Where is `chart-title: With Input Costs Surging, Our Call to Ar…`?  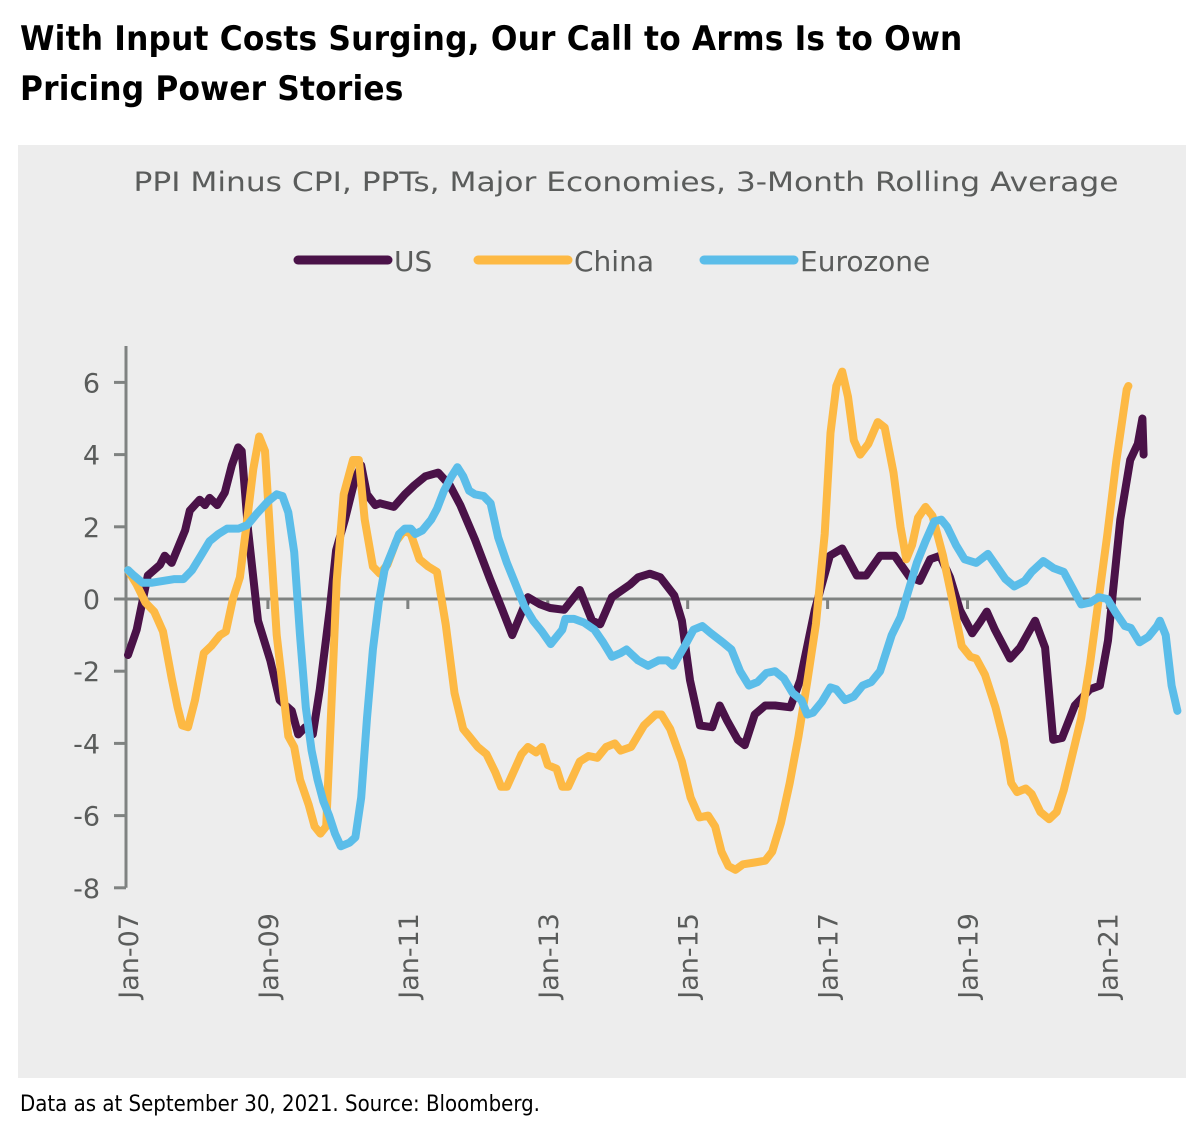
chart-title: With Input Costs Surging, Our Call to Ar… is located at coordinates (491, 64).